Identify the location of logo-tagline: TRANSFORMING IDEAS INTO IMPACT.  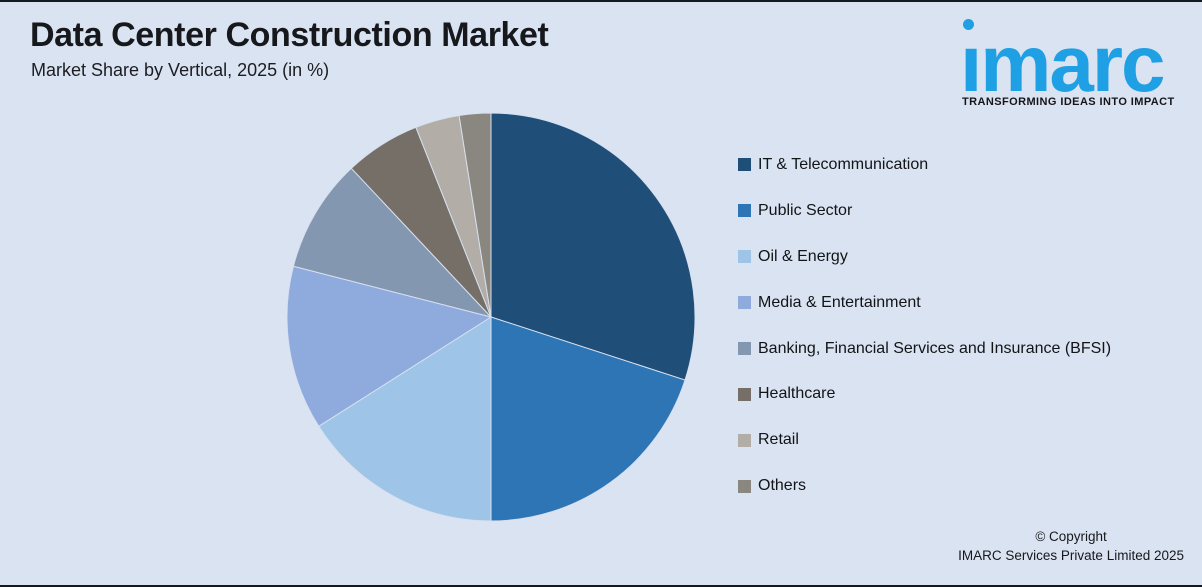
(1068, 102).